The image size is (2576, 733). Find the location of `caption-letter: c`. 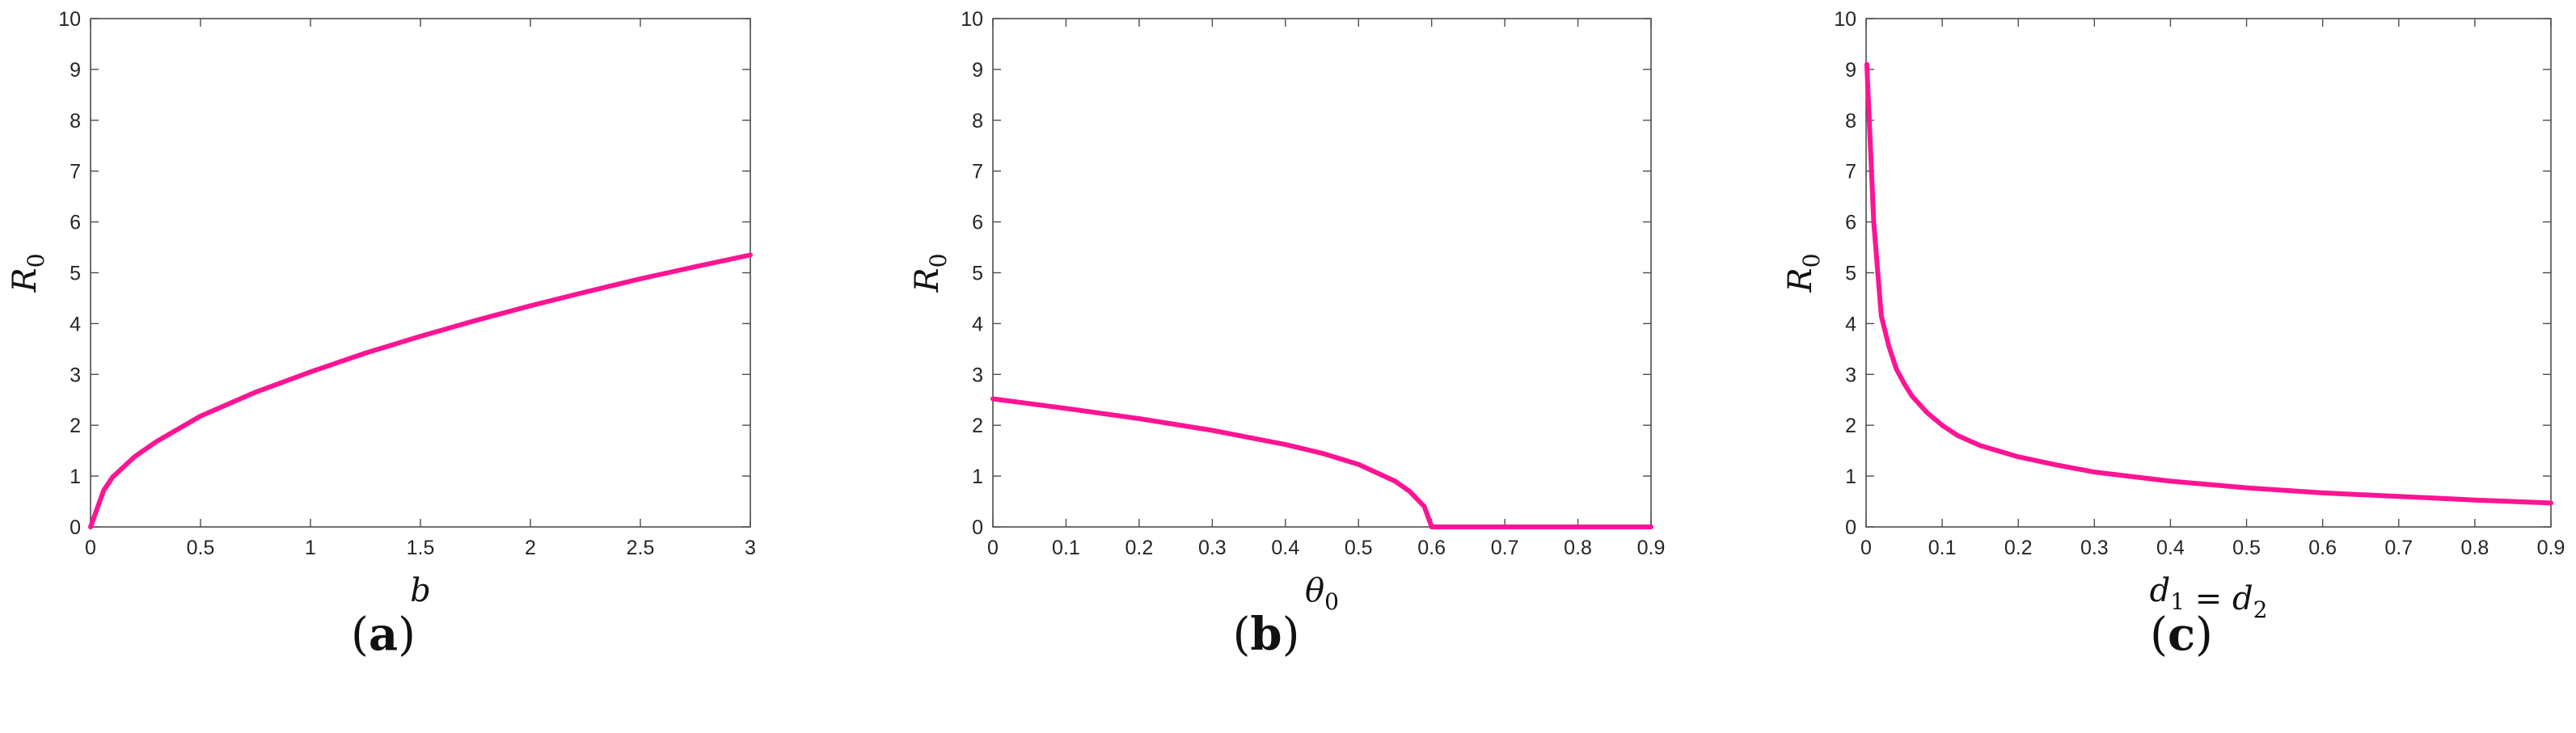

caption-letter: c is located at coordinates (2181, 634).